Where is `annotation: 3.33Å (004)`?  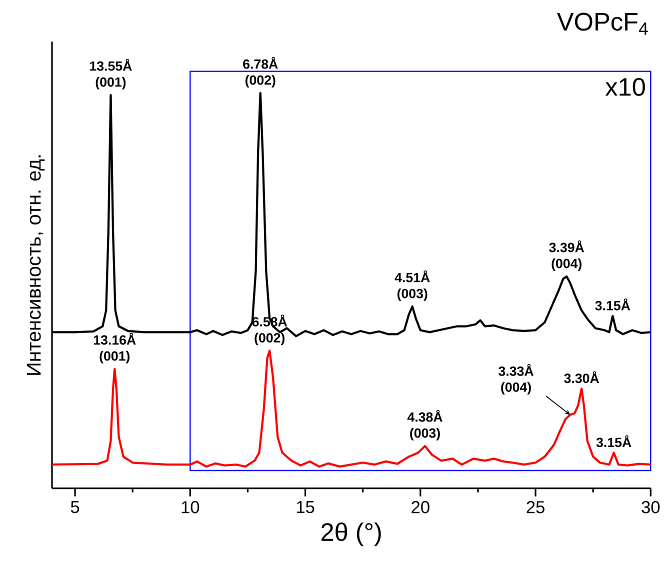 annotation: 3.33Å (004) is located at coordinates (516, 379).